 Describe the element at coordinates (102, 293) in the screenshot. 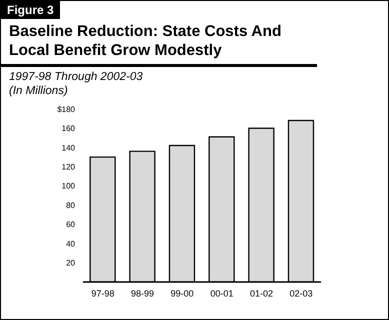

I see `x-tick-label: 97-98` at that location.